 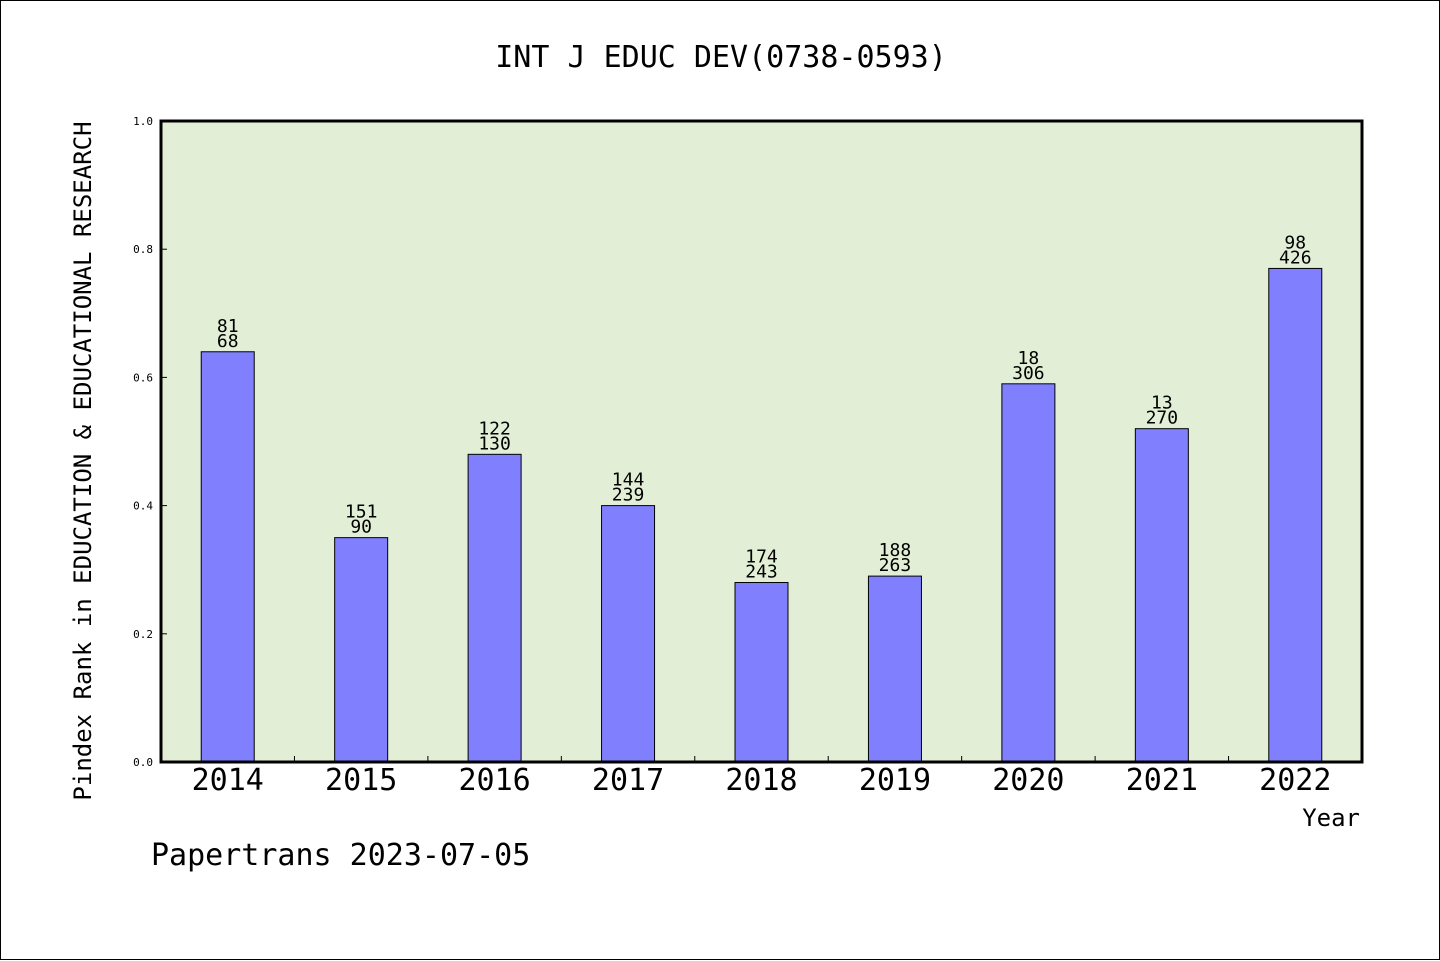 What do you see at coordinates (628, 780) in the screenshot?
I see `x-tick-label-2017: 2017` at bounding box center [628, 780].